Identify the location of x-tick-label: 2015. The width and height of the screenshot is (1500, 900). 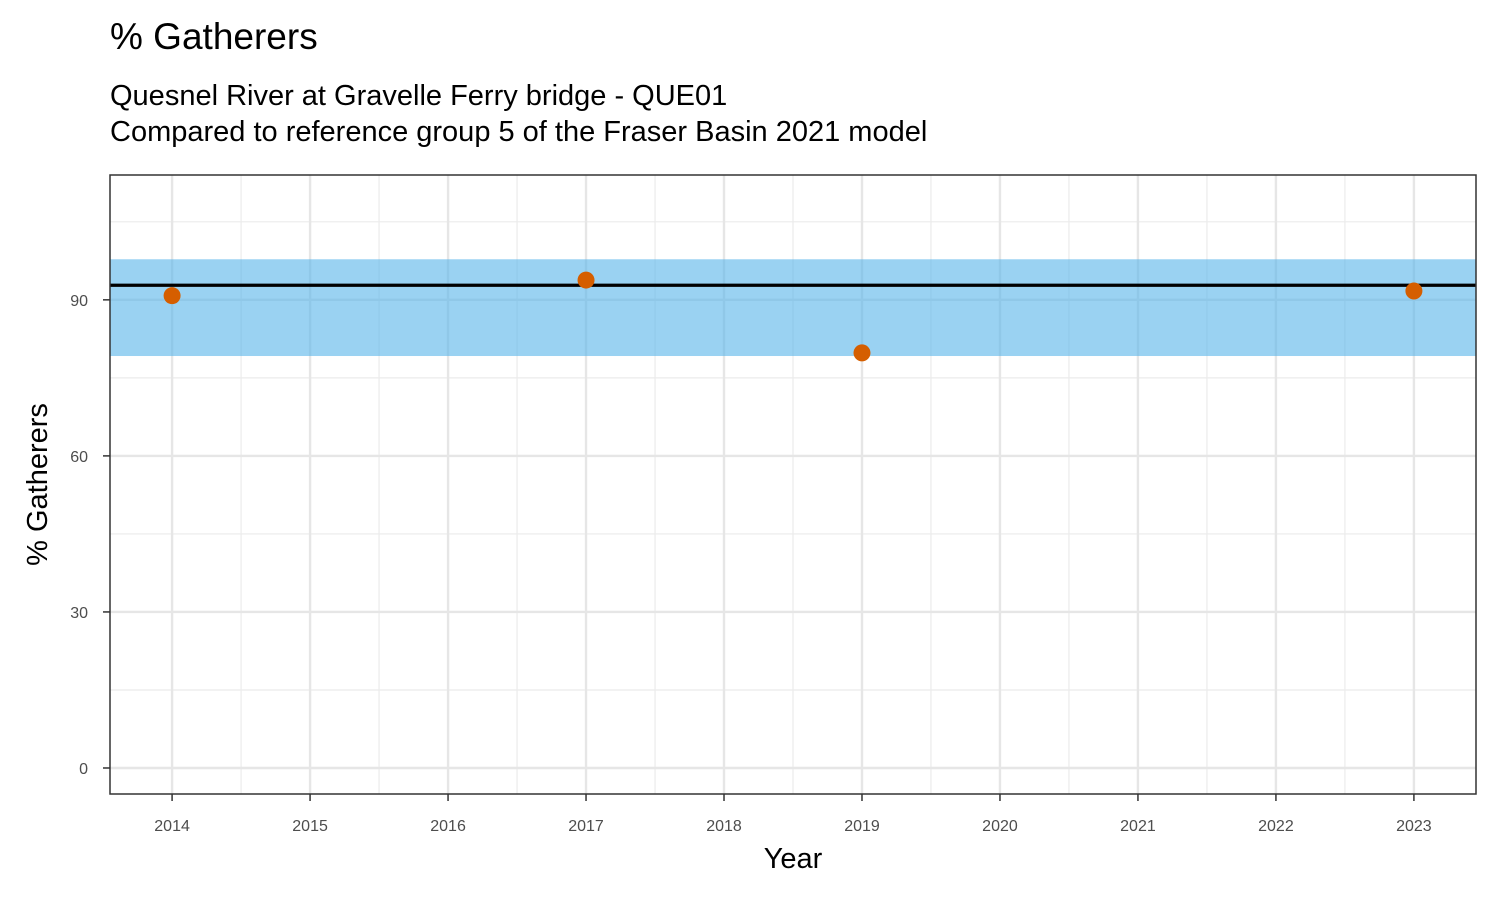
(310, 826).